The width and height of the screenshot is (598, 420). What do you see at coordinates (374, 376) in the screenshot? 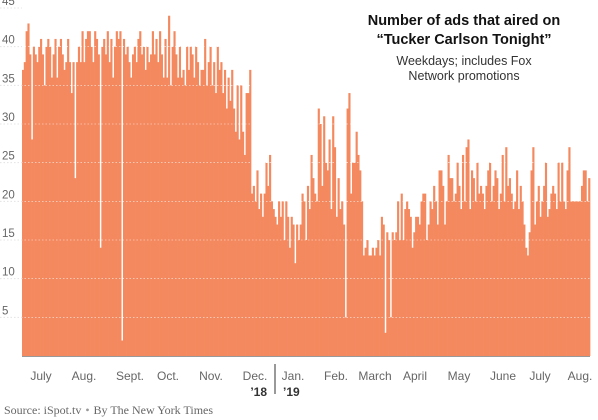
I see `x-tick-label: March` at bounding box center [374, 376].